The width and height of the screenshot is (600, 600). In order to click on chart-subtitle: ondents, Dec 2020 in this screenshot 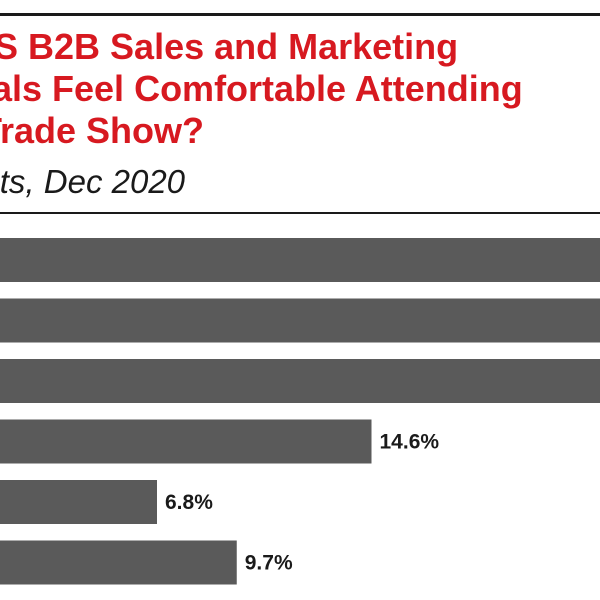, I will do `click(93, 181)`.